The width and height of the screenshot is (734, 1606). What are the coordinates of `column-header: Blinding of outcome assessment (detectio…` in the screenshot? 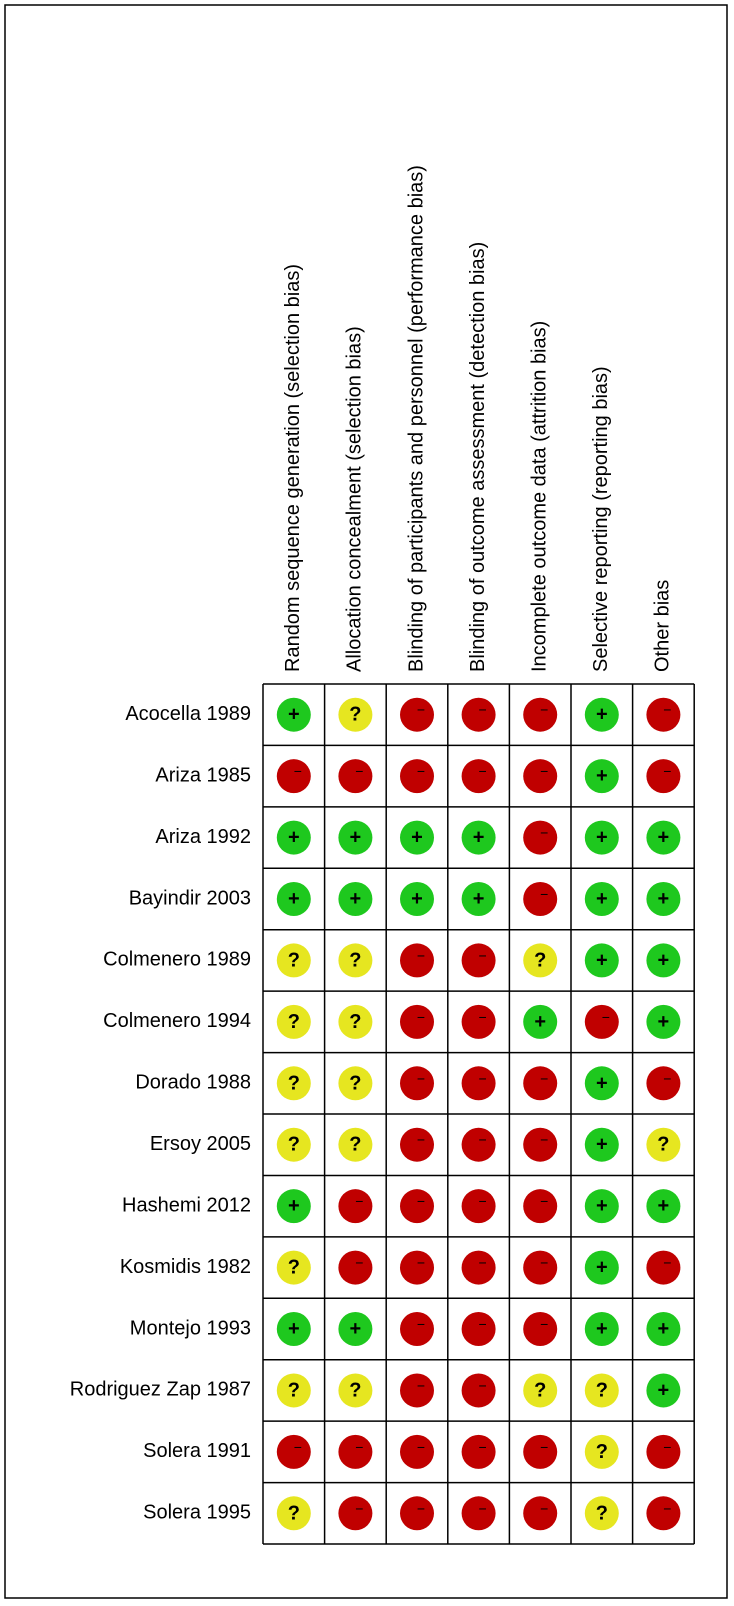 It's located at (478, 457).